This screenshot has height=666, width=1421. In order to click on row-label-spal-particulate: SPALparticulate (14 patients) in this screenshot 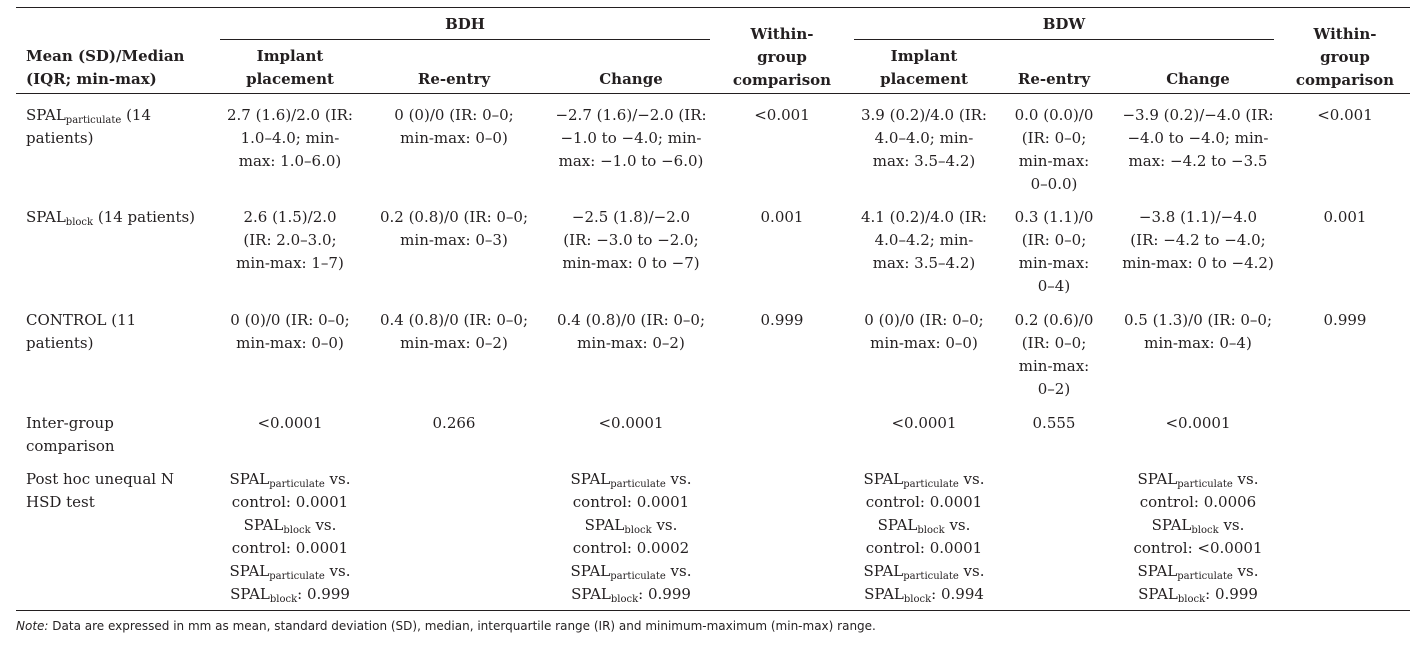, I will do `click(89, 126)`.